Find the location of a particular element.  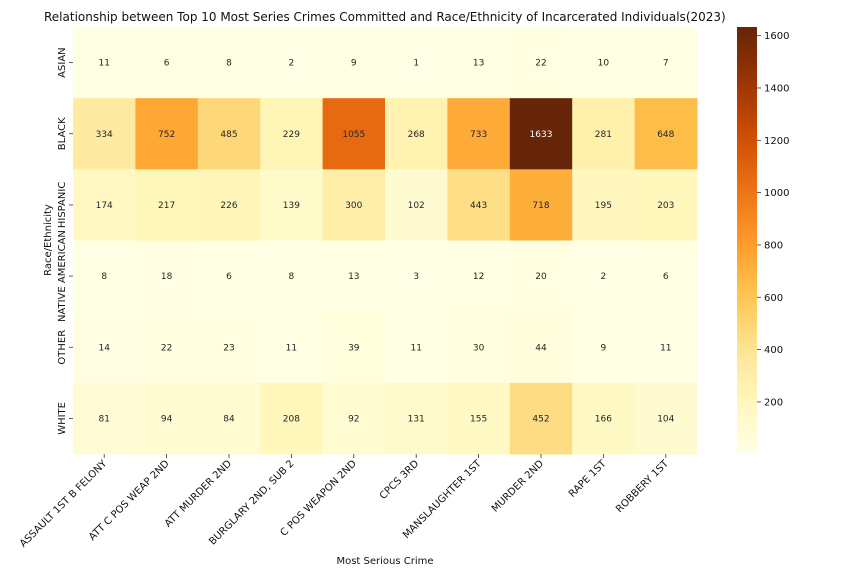

cell-value-label: 139 is located at coordinates (291, 206).